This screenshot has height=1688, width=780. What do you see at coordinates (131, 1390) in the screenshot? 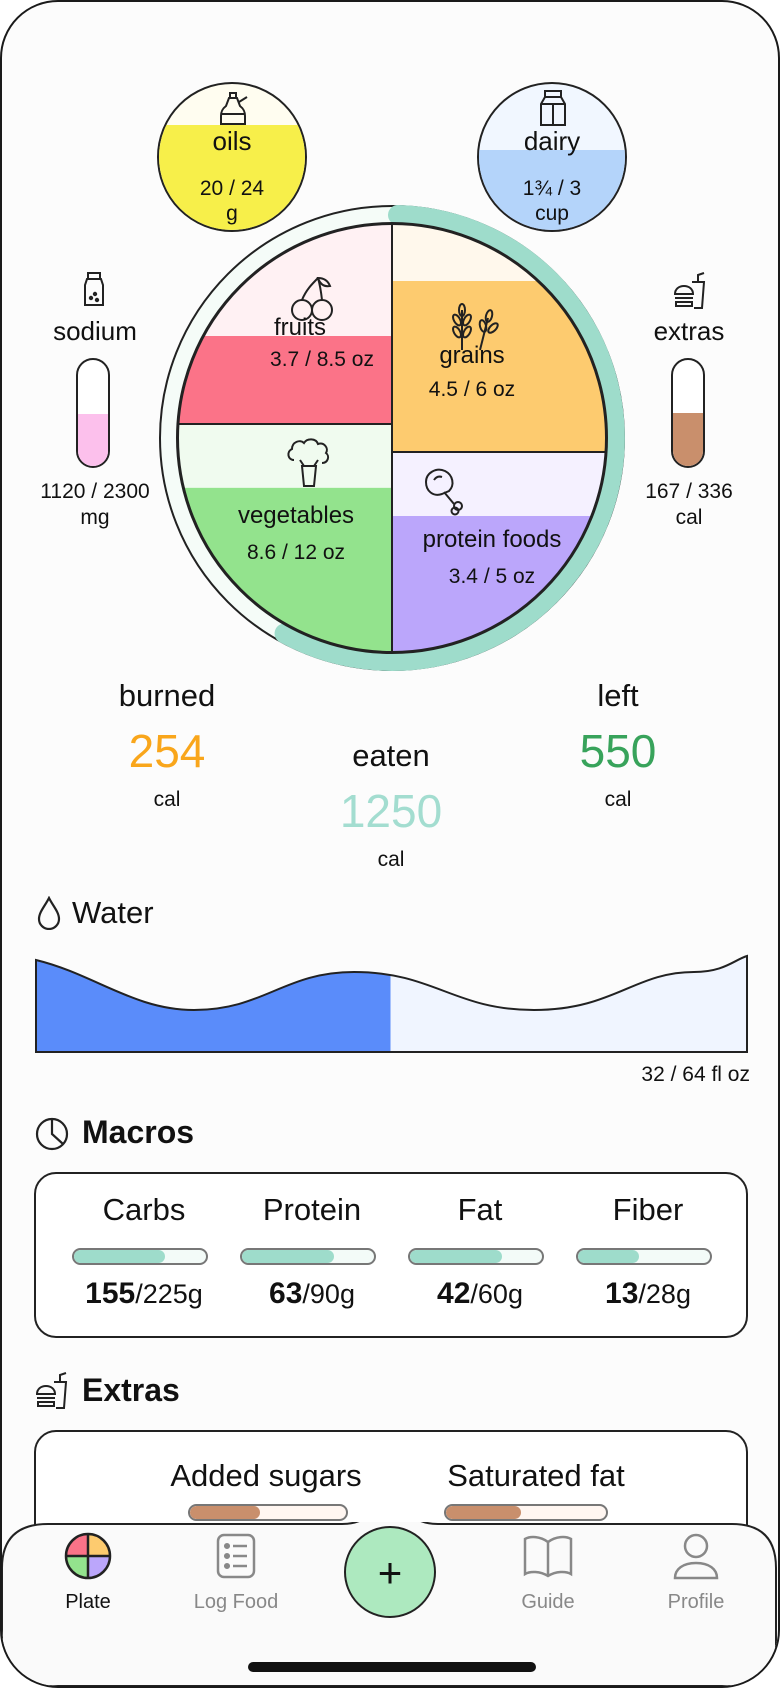
I see `extras-title: Extras` at bounding box center [131, 1390].